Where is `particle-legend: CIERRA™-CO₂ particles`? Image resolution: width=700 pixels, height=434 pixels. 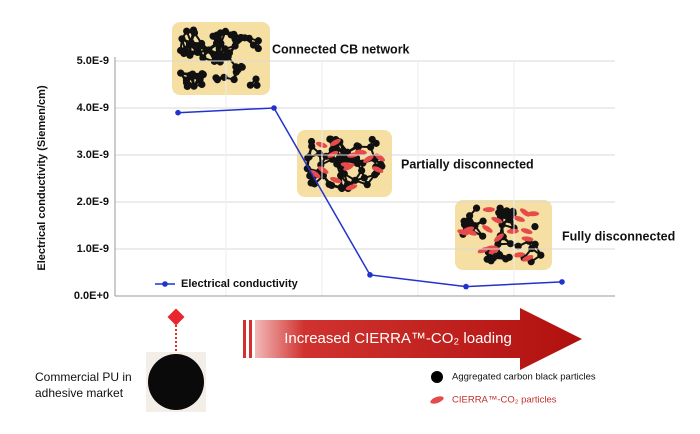 particle-legend: CIERRA™-CO₂ particles is located at coordinates (504, 400).